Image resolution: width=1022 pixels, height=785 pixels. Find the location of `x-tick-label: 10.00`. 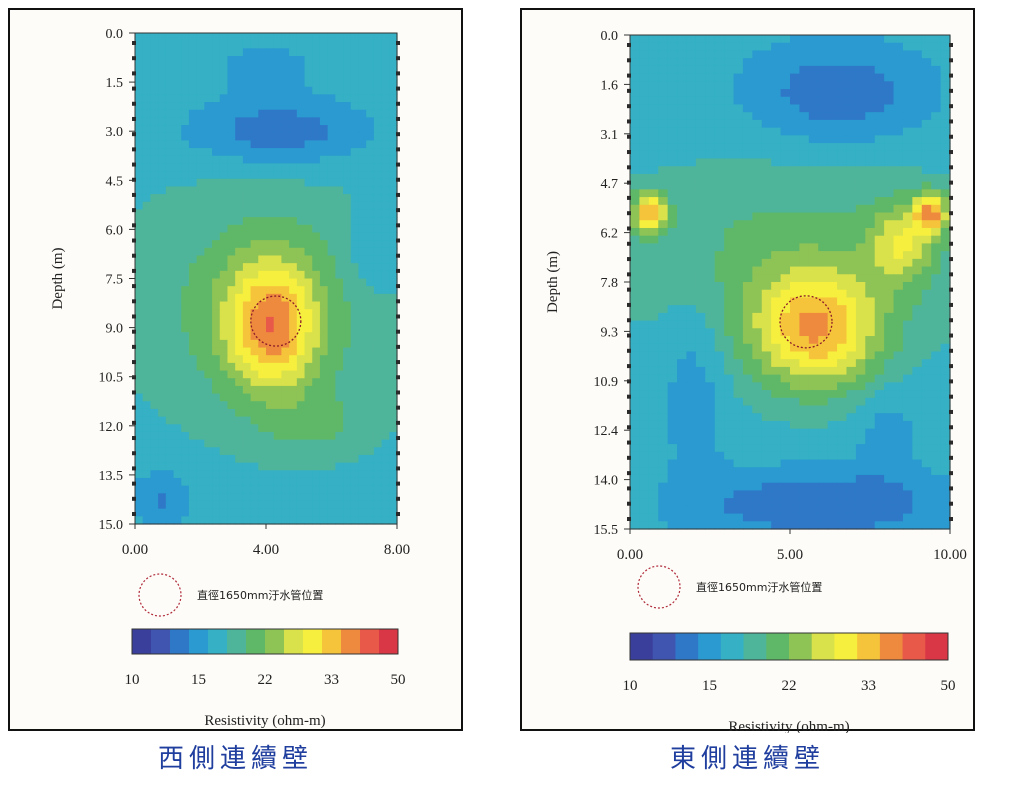

x-tick-label: 10.00 is located at coordinates (950, 555).